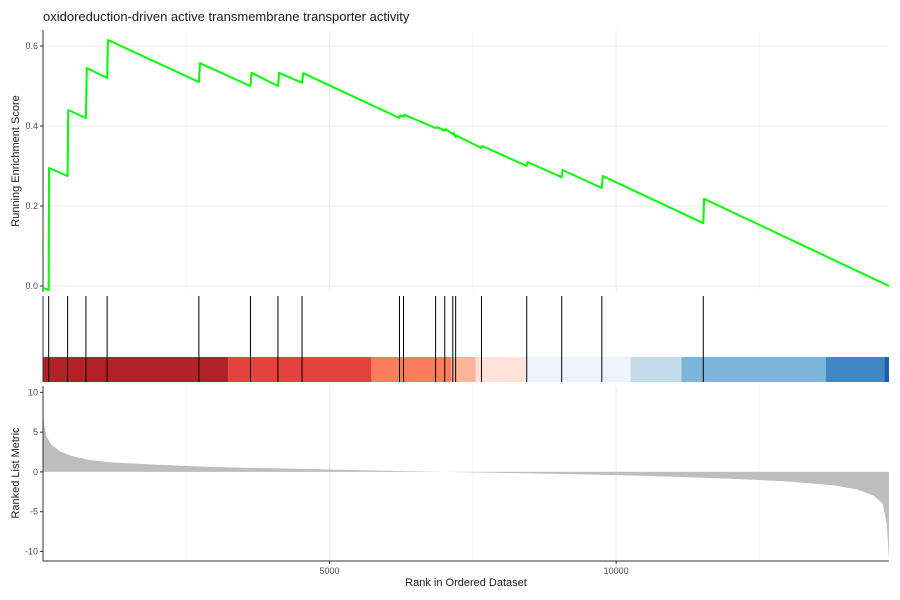 The height and width of the screenshot is (600, 900). I want to click on enrichment-y-tick-label-1: 0.2, so click(31, 206).